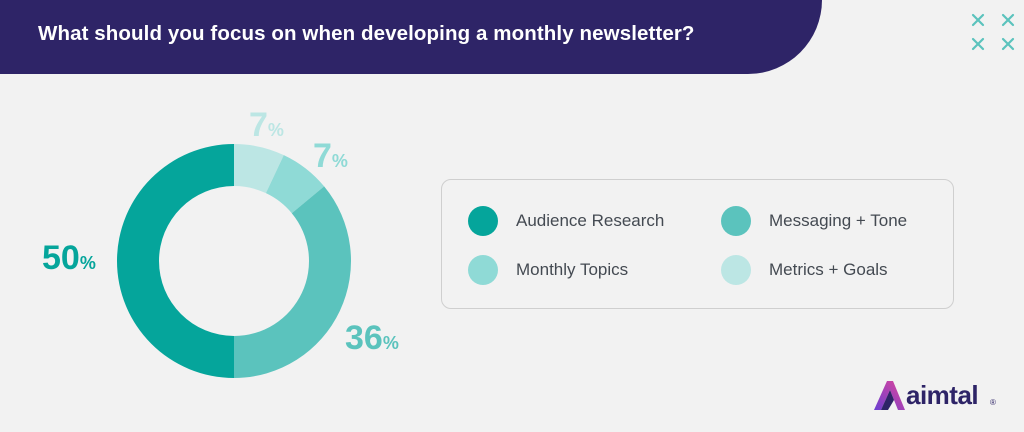 The height and width of the screenshot is (432, 1024). Describe the element at coordinates (838, 220) in the screenshot. I see `legend-label: Messaging + Tone` at that location.